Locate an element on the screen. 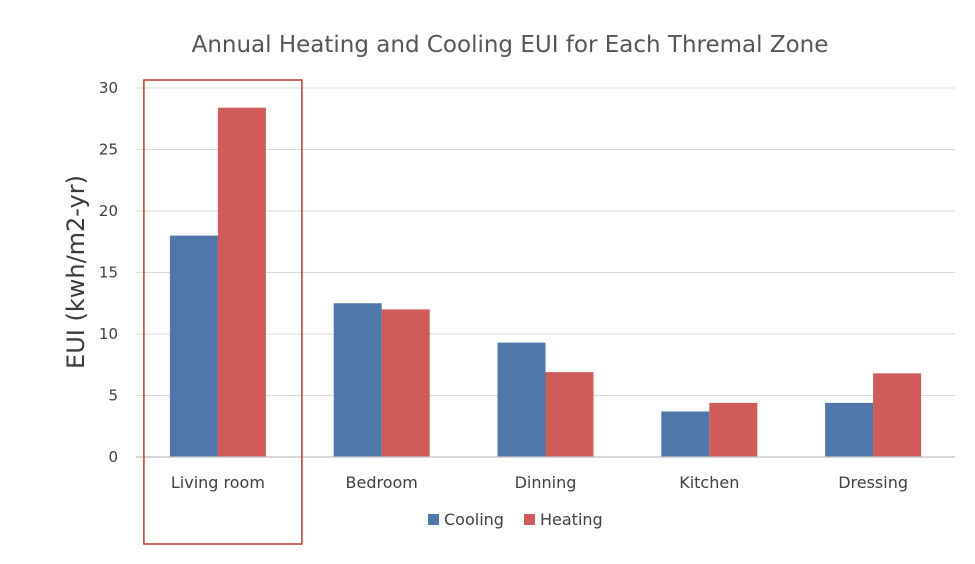 Image resolution: width=975 pixels, height=564 pixels. y-tick-label: 5 is located at coordinates (113, 396).